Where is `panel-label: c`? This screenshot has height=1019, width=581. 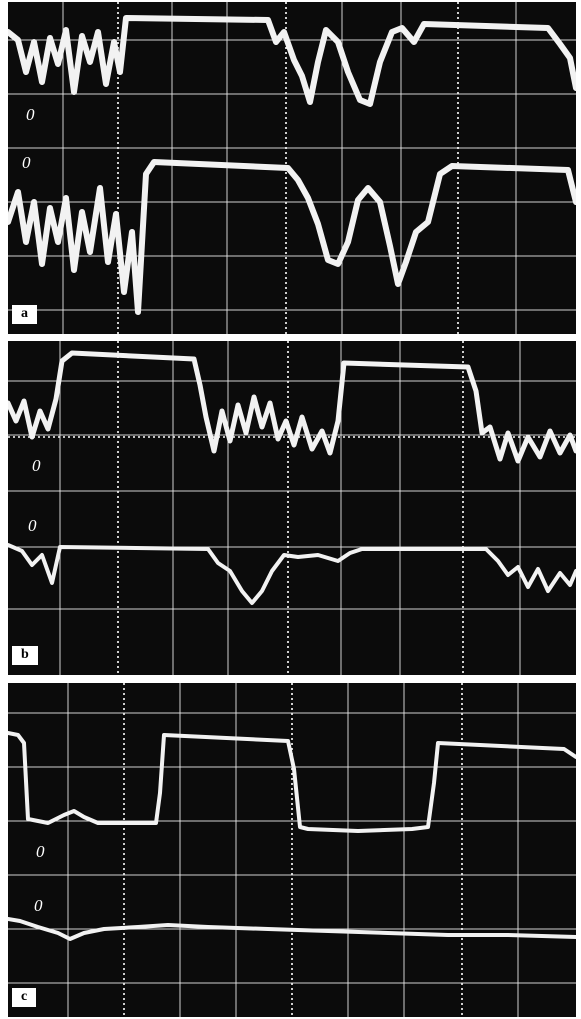 panel-label: c is located at coordinates (24, 997).